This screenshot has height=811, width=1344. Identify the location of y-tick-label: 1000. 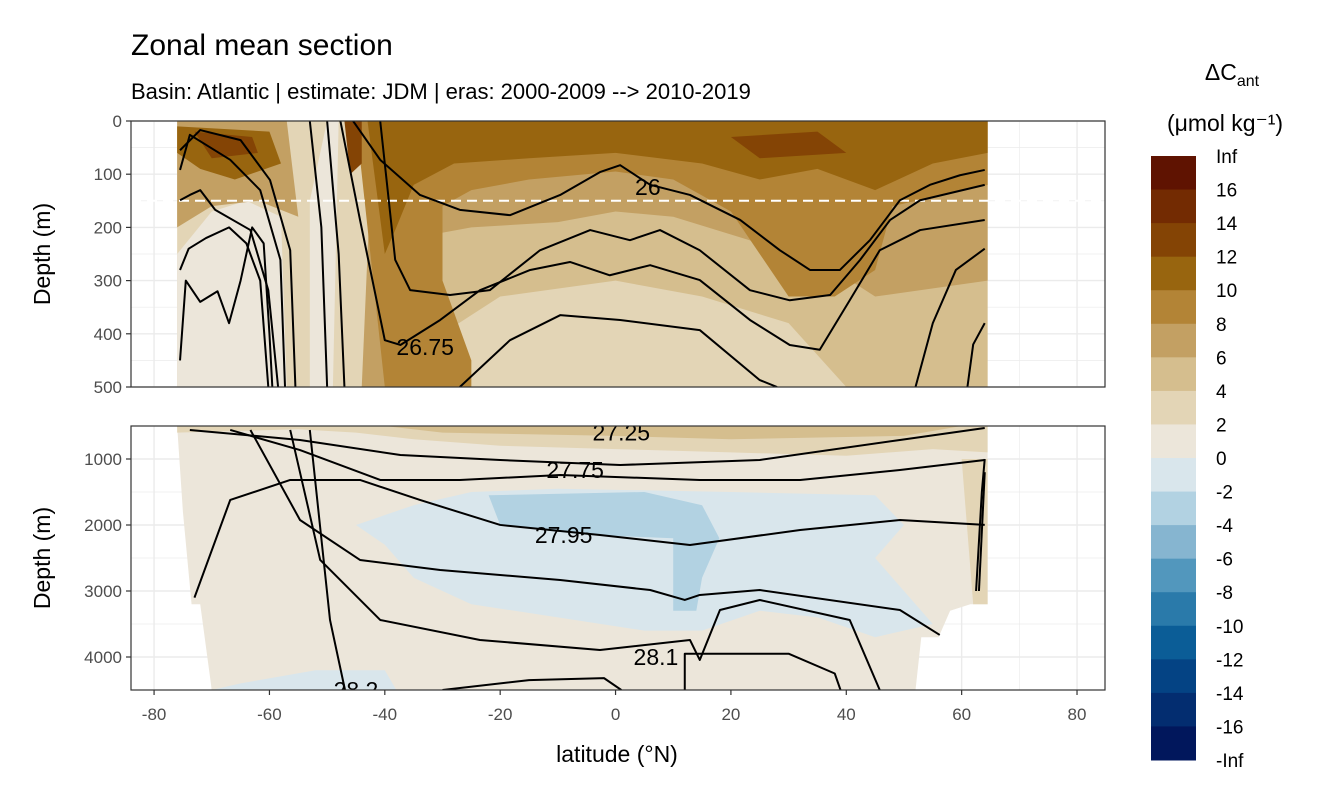
(103, 459).